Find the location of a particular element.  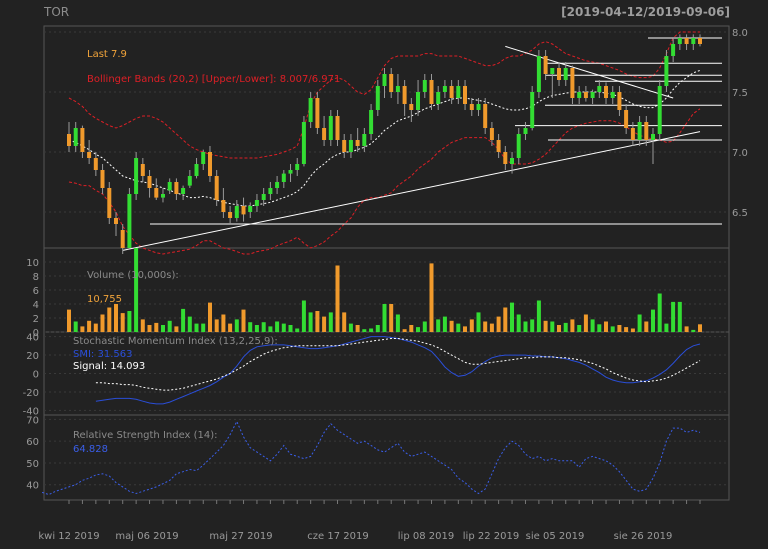

volume-last-value: 10,755 is located at coordinates (104, 299).